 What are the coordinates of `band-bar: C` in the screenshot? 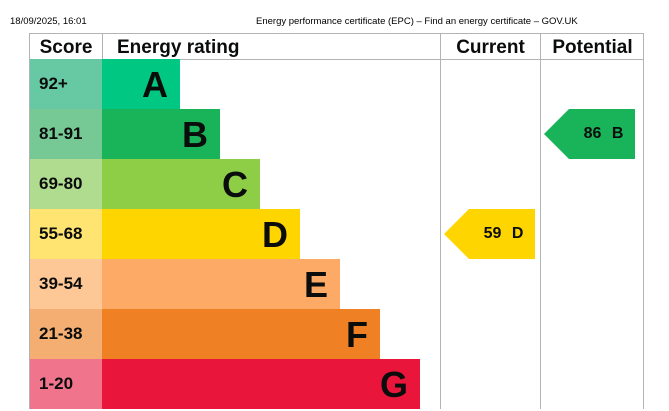 It's located at (181, 184).